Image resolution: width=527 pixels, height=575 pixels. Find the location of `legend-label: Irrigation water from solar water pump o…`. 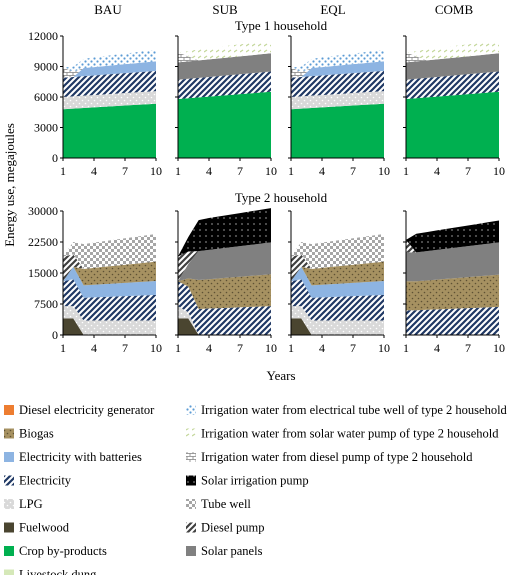

legend-label: Irrigation water from solar water pump o… is located at coordinates (350, 434).